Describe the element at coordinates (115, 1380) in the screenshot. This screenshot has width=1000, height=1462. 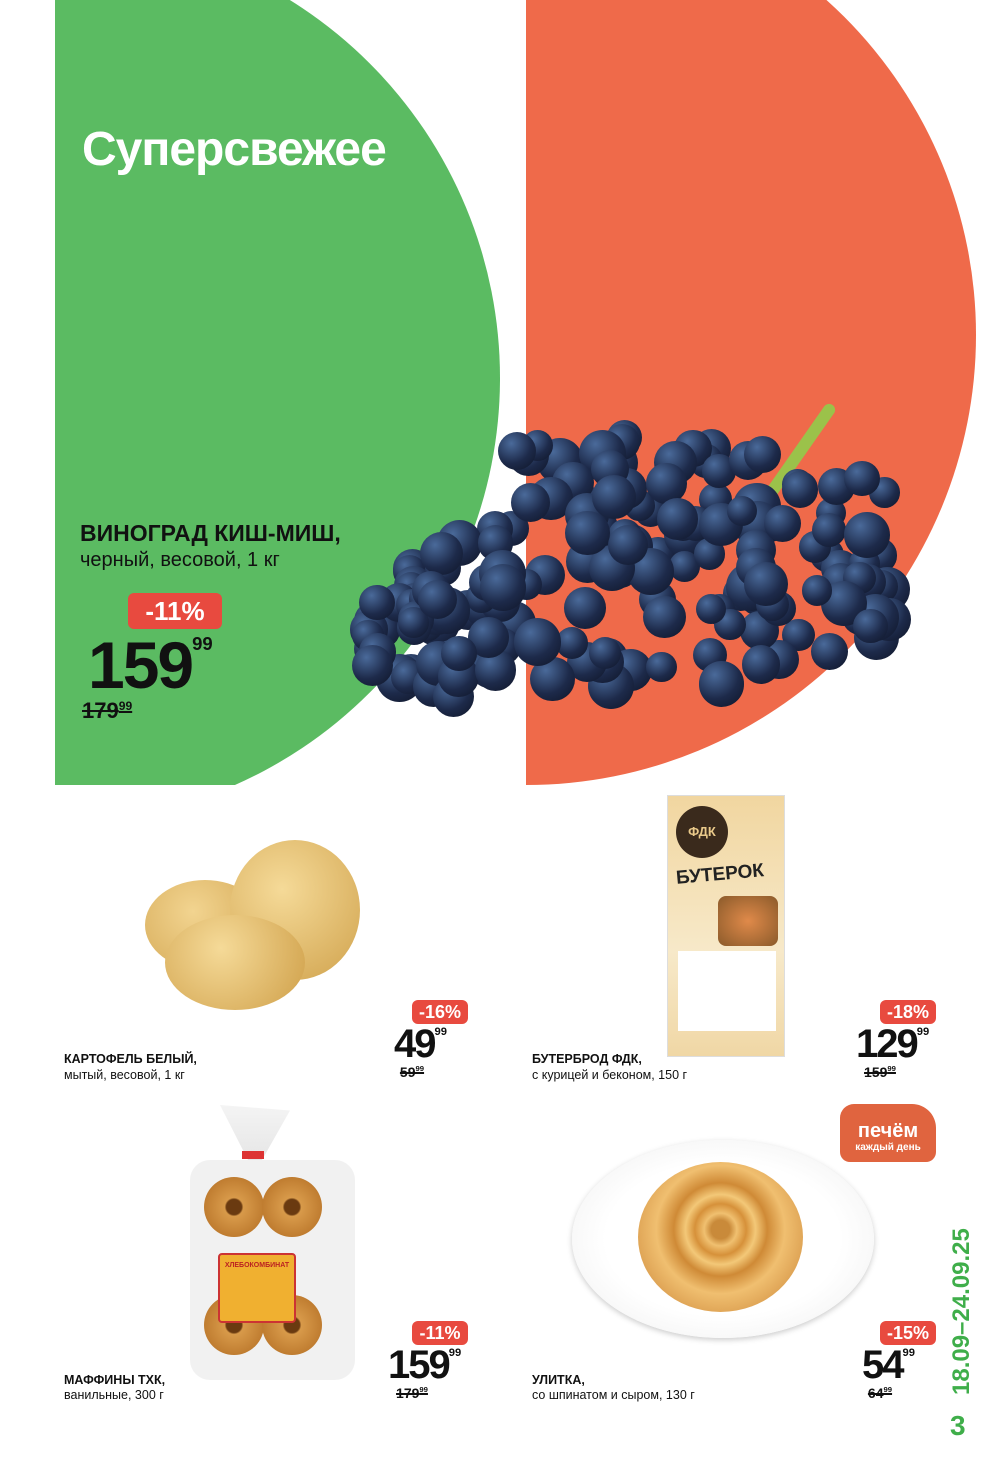
I see `product-name: МАФФИНЫ ТХК,` at that location.